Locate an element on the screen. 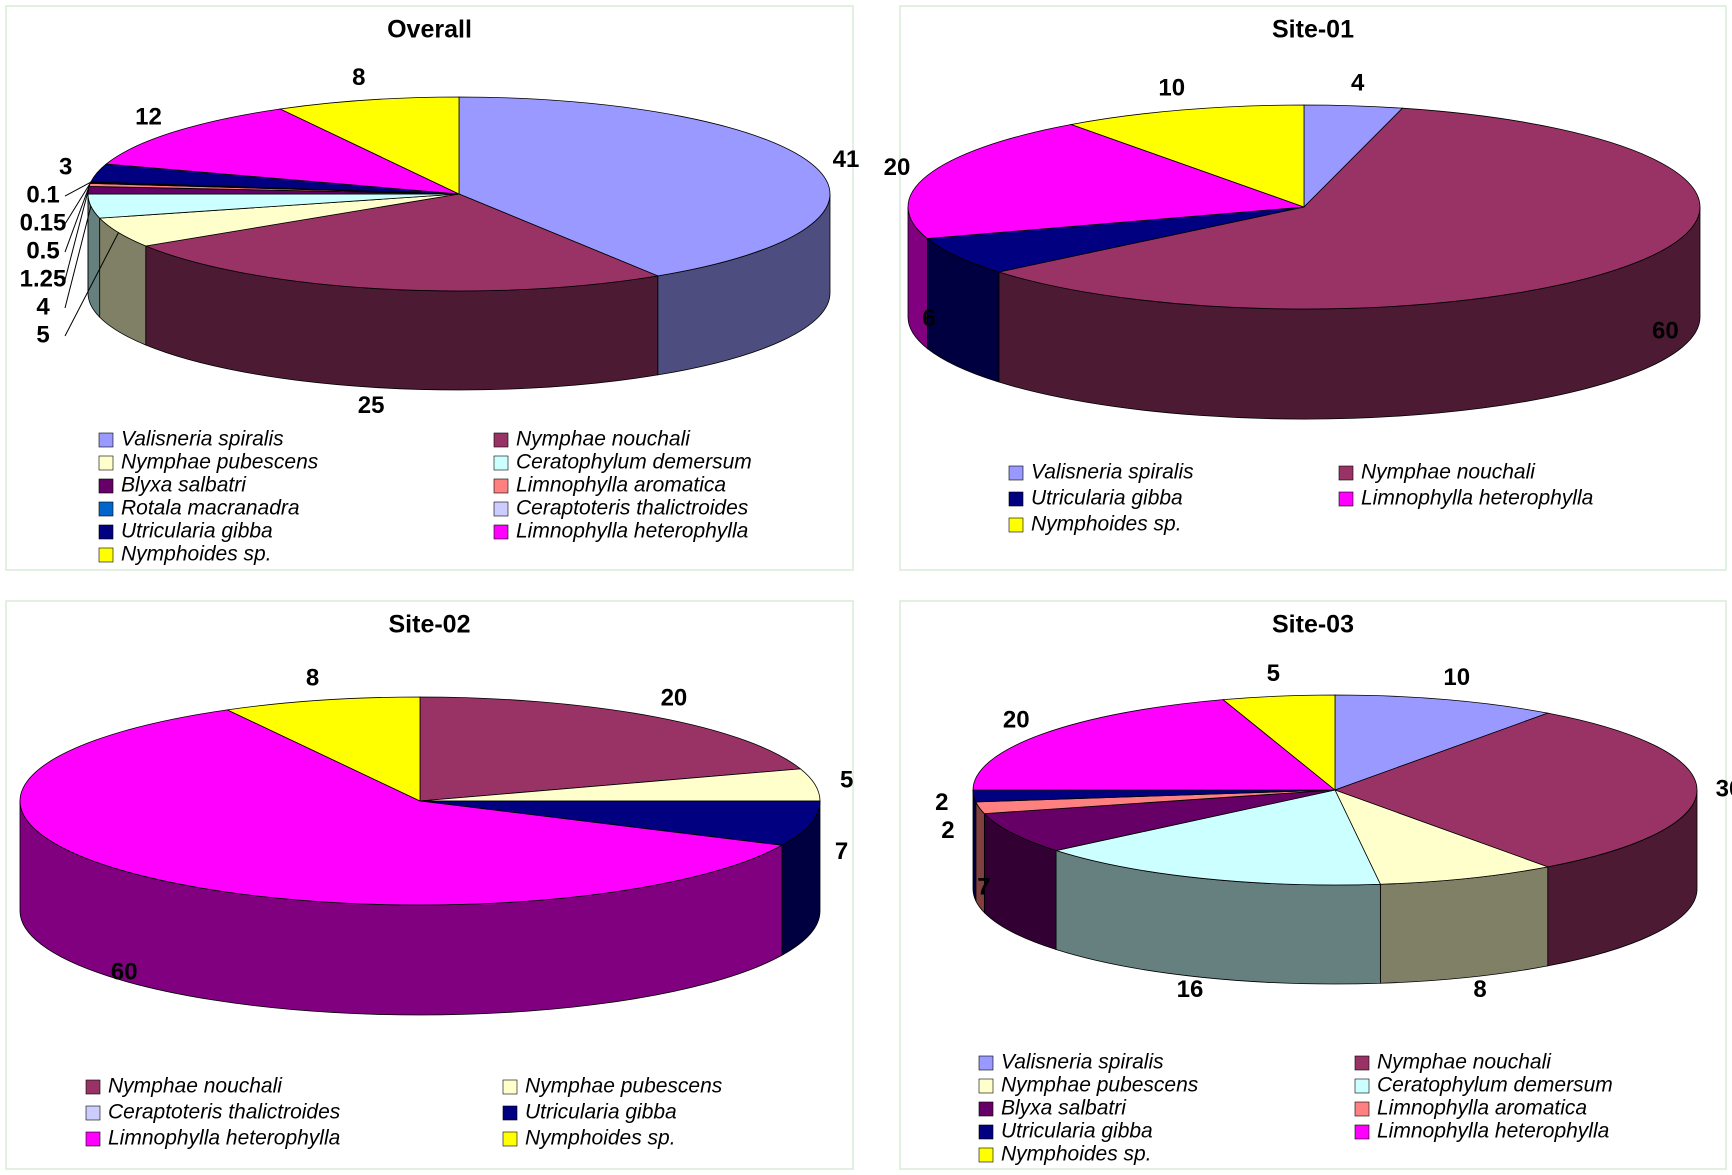 This screenshot has height=1175, width=1732. data-label: 0.15 is located at coordinates (43, 222).